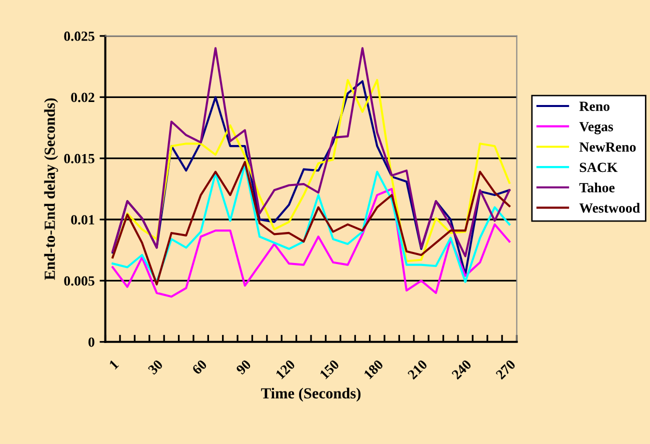 The image size is (650, 444). Describe the element at coordinates (82, 220) in the screenshot. I see `y-tick-label: 0.01` at that location.